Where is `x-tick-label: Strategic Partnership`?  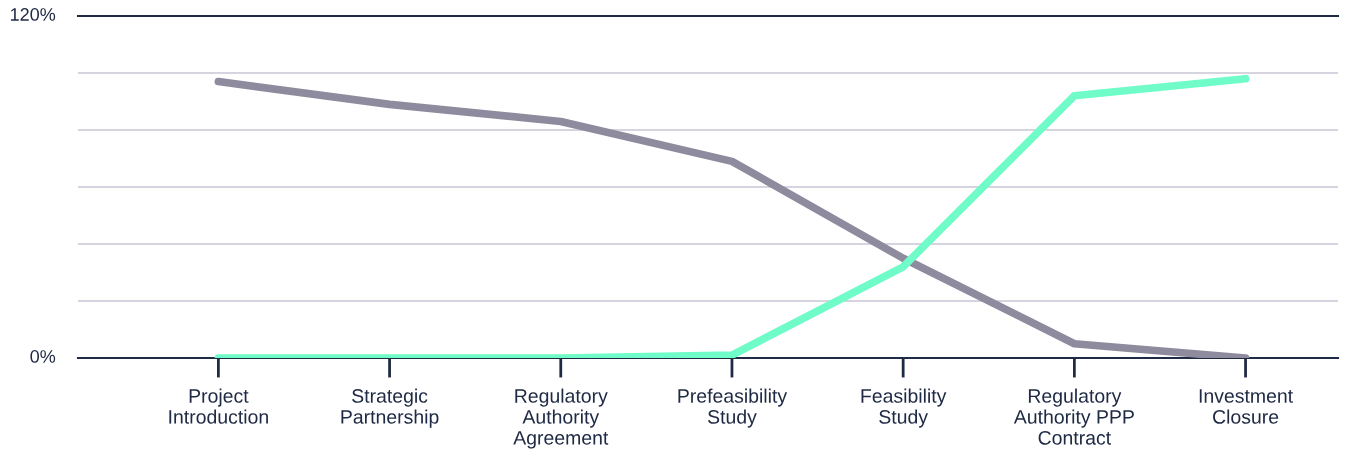
x-tick-label: Strategic Partnership is located at coordinates (390, 408).